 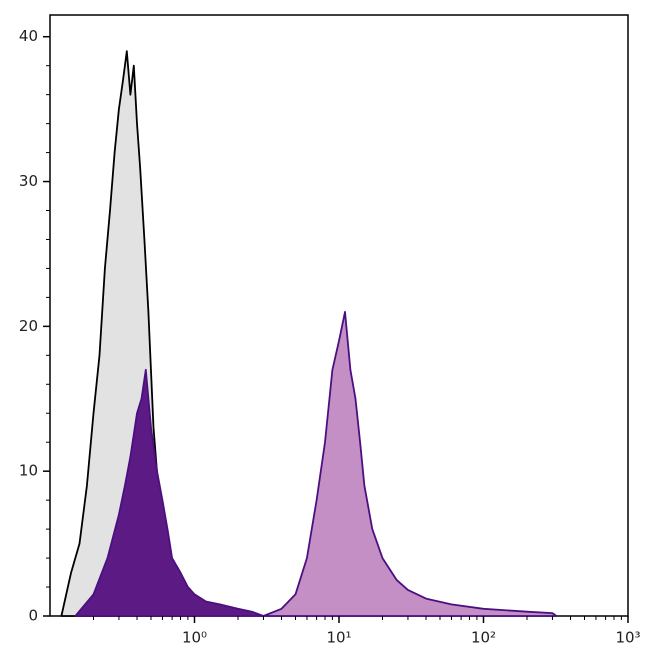 I want to click on y-tick-label: 10, so click(x=28, y=471).